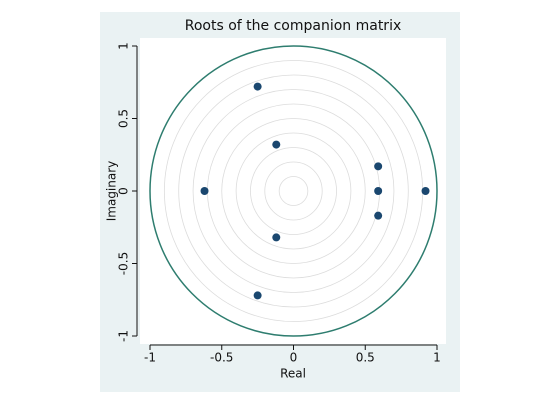  What do you see at coordinates (294, 358) in the screenshot?
I see `x-tick-label: 0` at bounding box center [294, 358].